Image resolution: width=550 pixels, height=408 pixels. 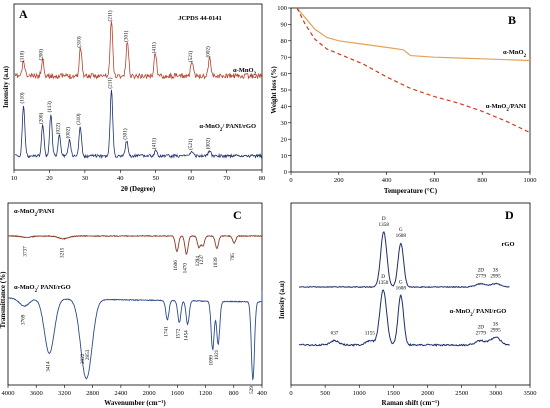 What do you see at coordinates (274, 90) in the screenshot?
I see `y-axis-label: Weight loss (%)` at bounding box center [274, 90].